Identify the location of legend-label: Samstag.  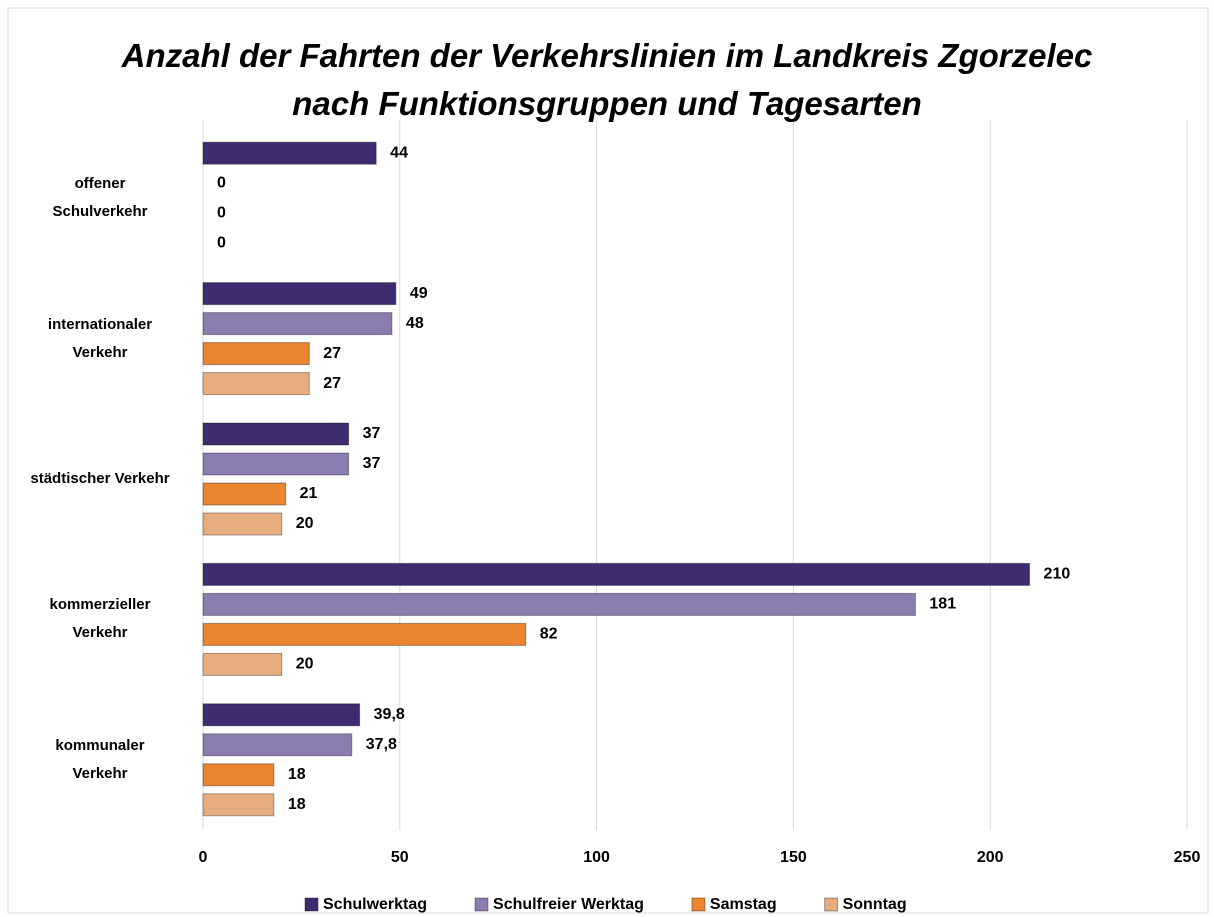
(743, 904).